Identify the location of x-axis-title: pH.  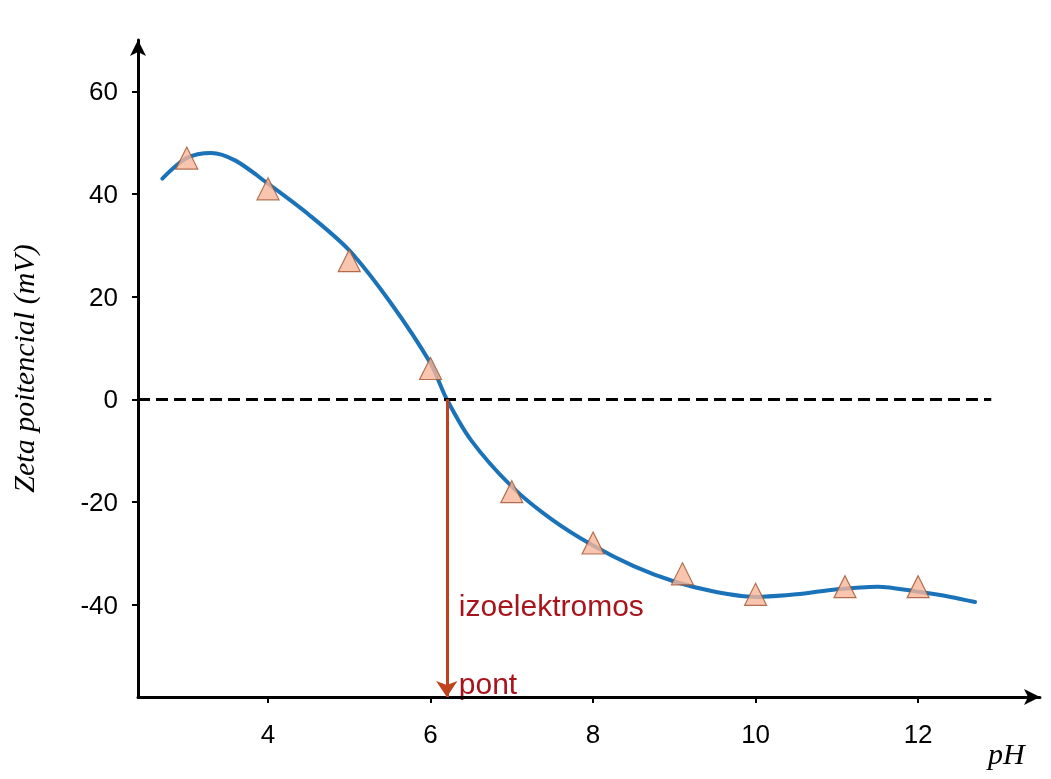
(1006, 753).